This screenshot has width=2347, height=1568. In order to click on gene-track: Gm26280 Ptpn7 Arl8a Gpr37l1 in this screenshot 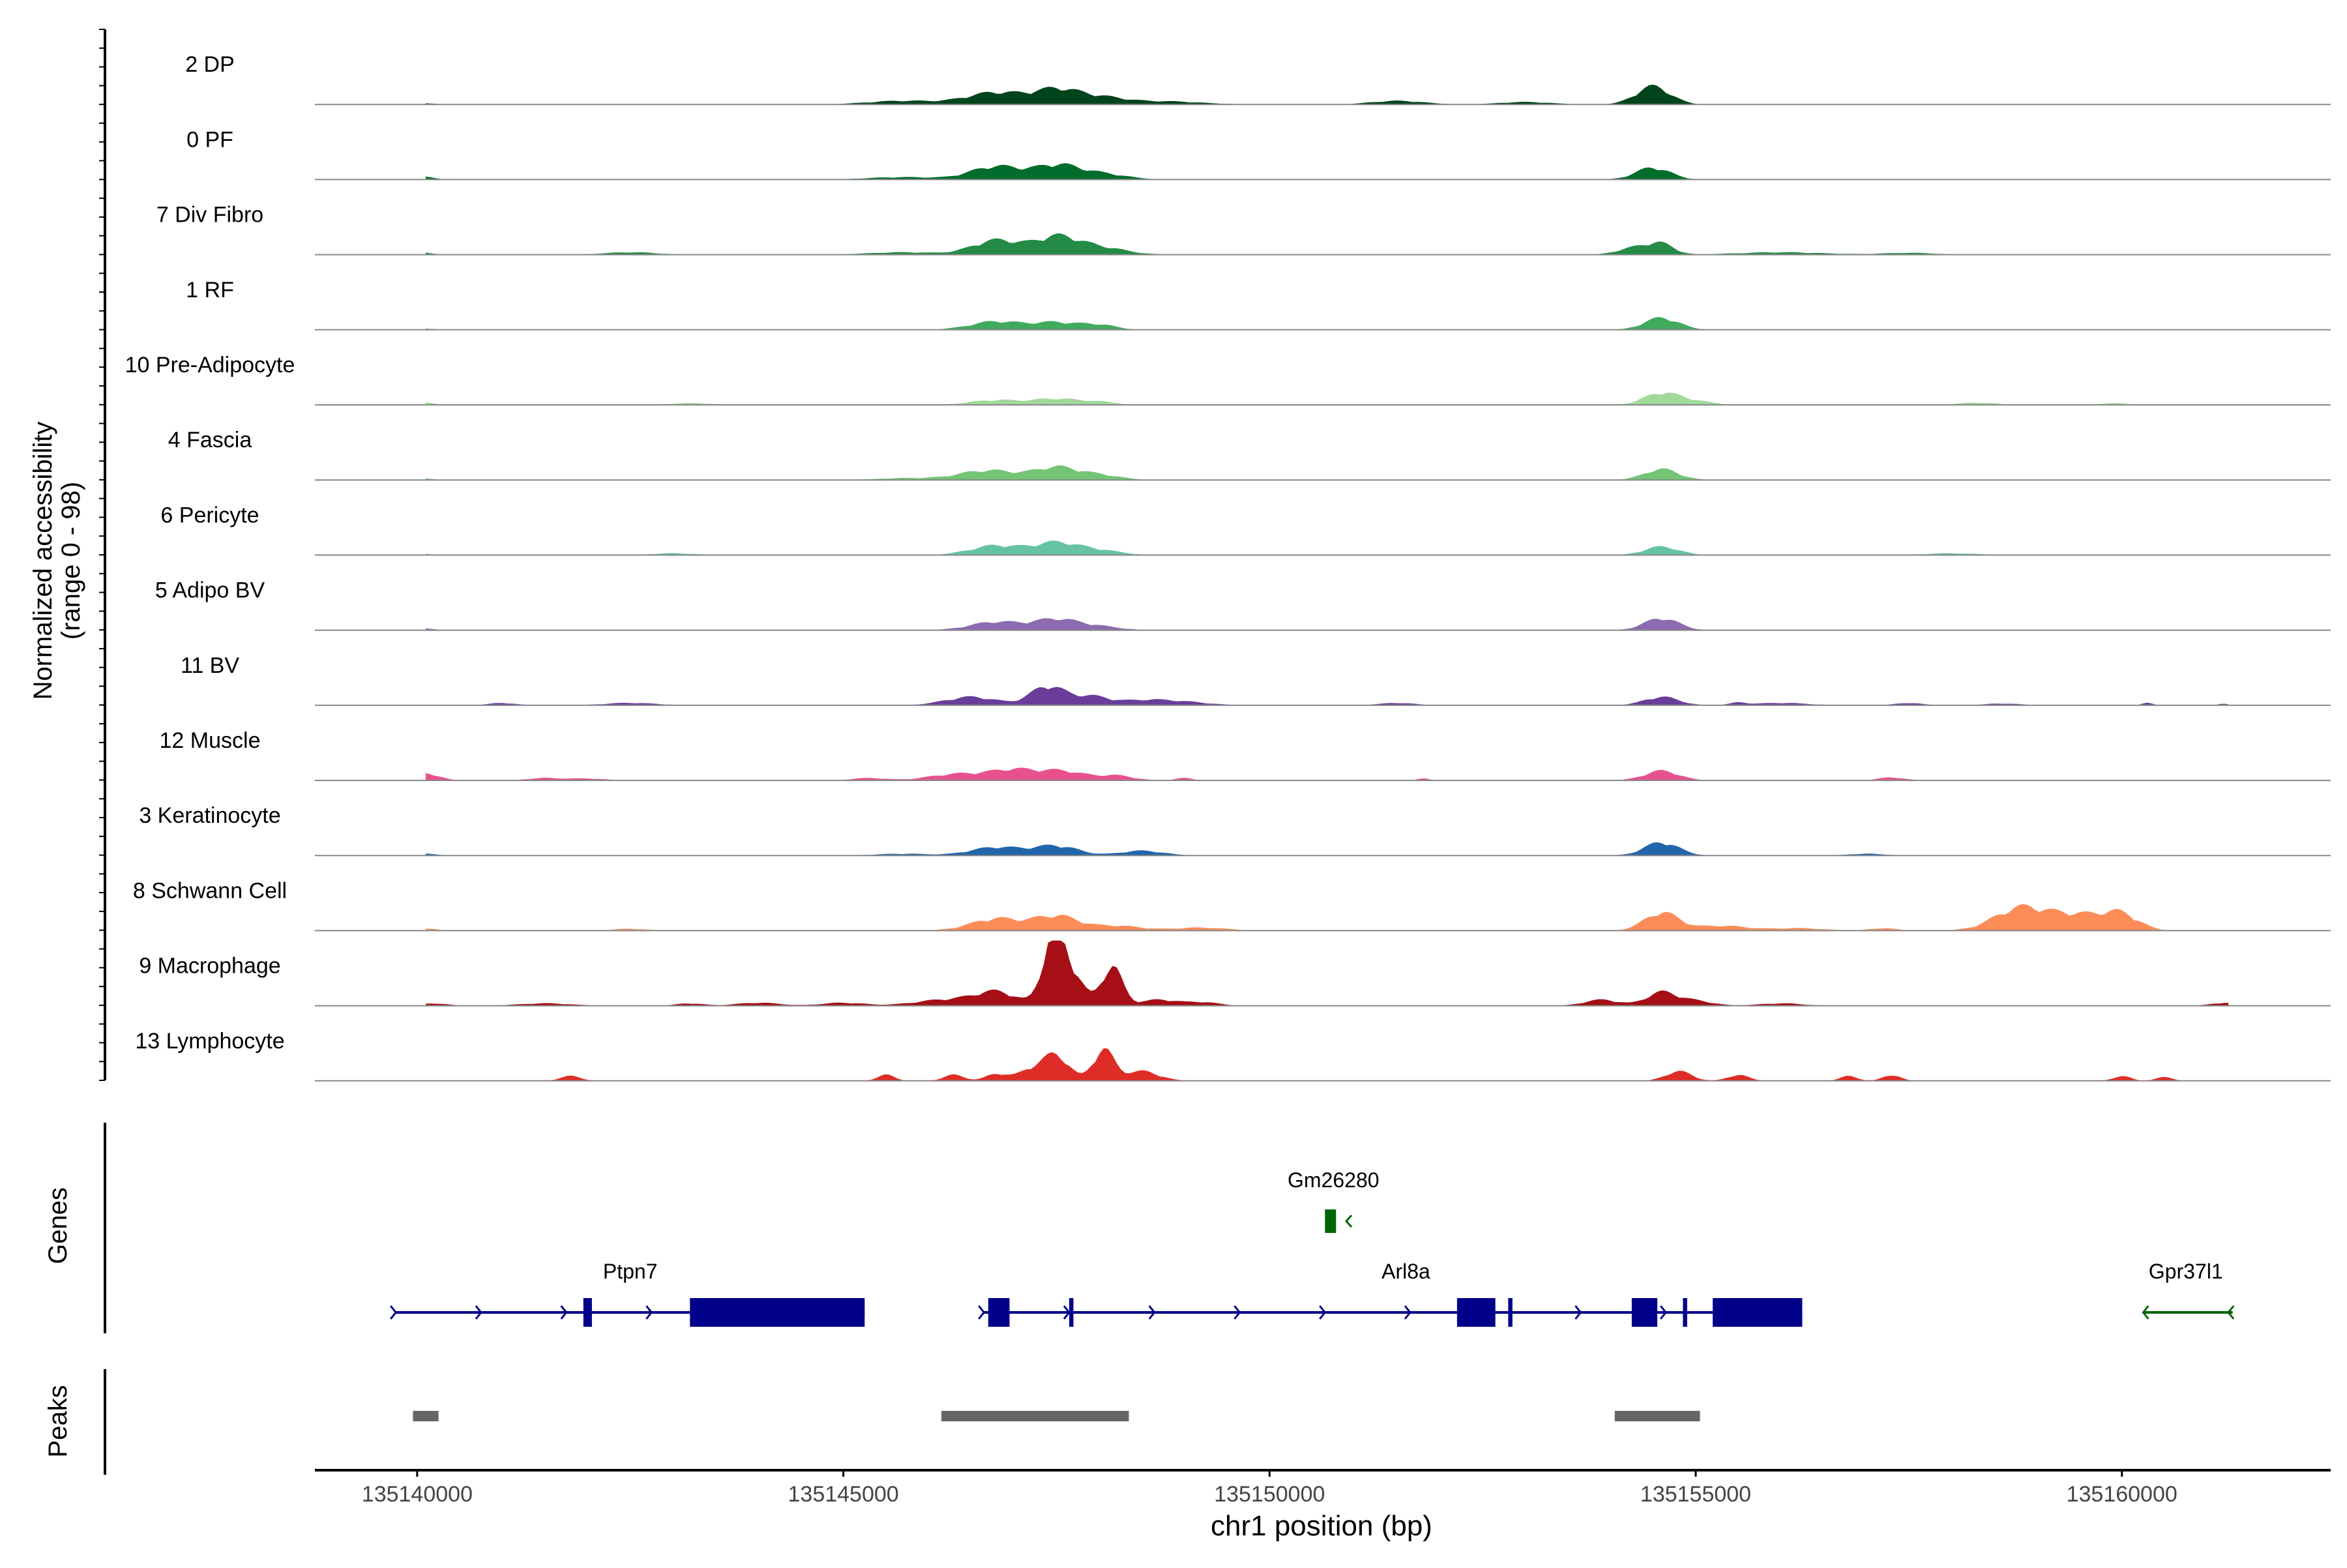, I will do `click(1312, 1248)`.